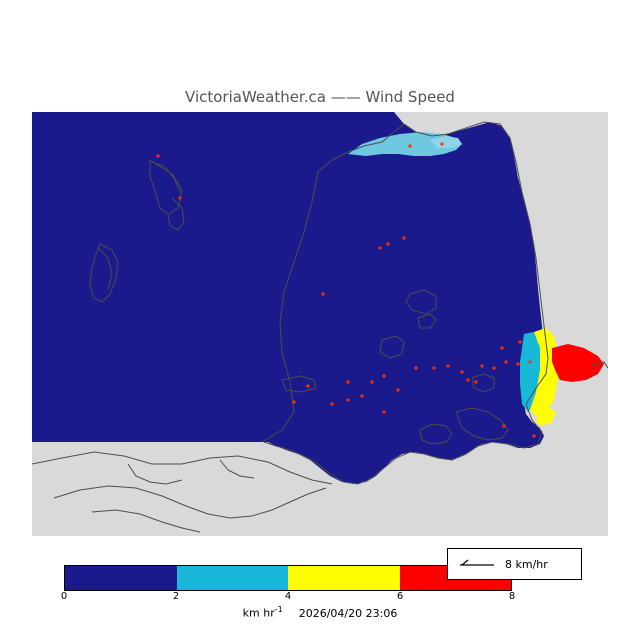  Describe the element at coordinates (64, 596) in the screenshot. I see `colorbar-tick-0: 0` at that location.